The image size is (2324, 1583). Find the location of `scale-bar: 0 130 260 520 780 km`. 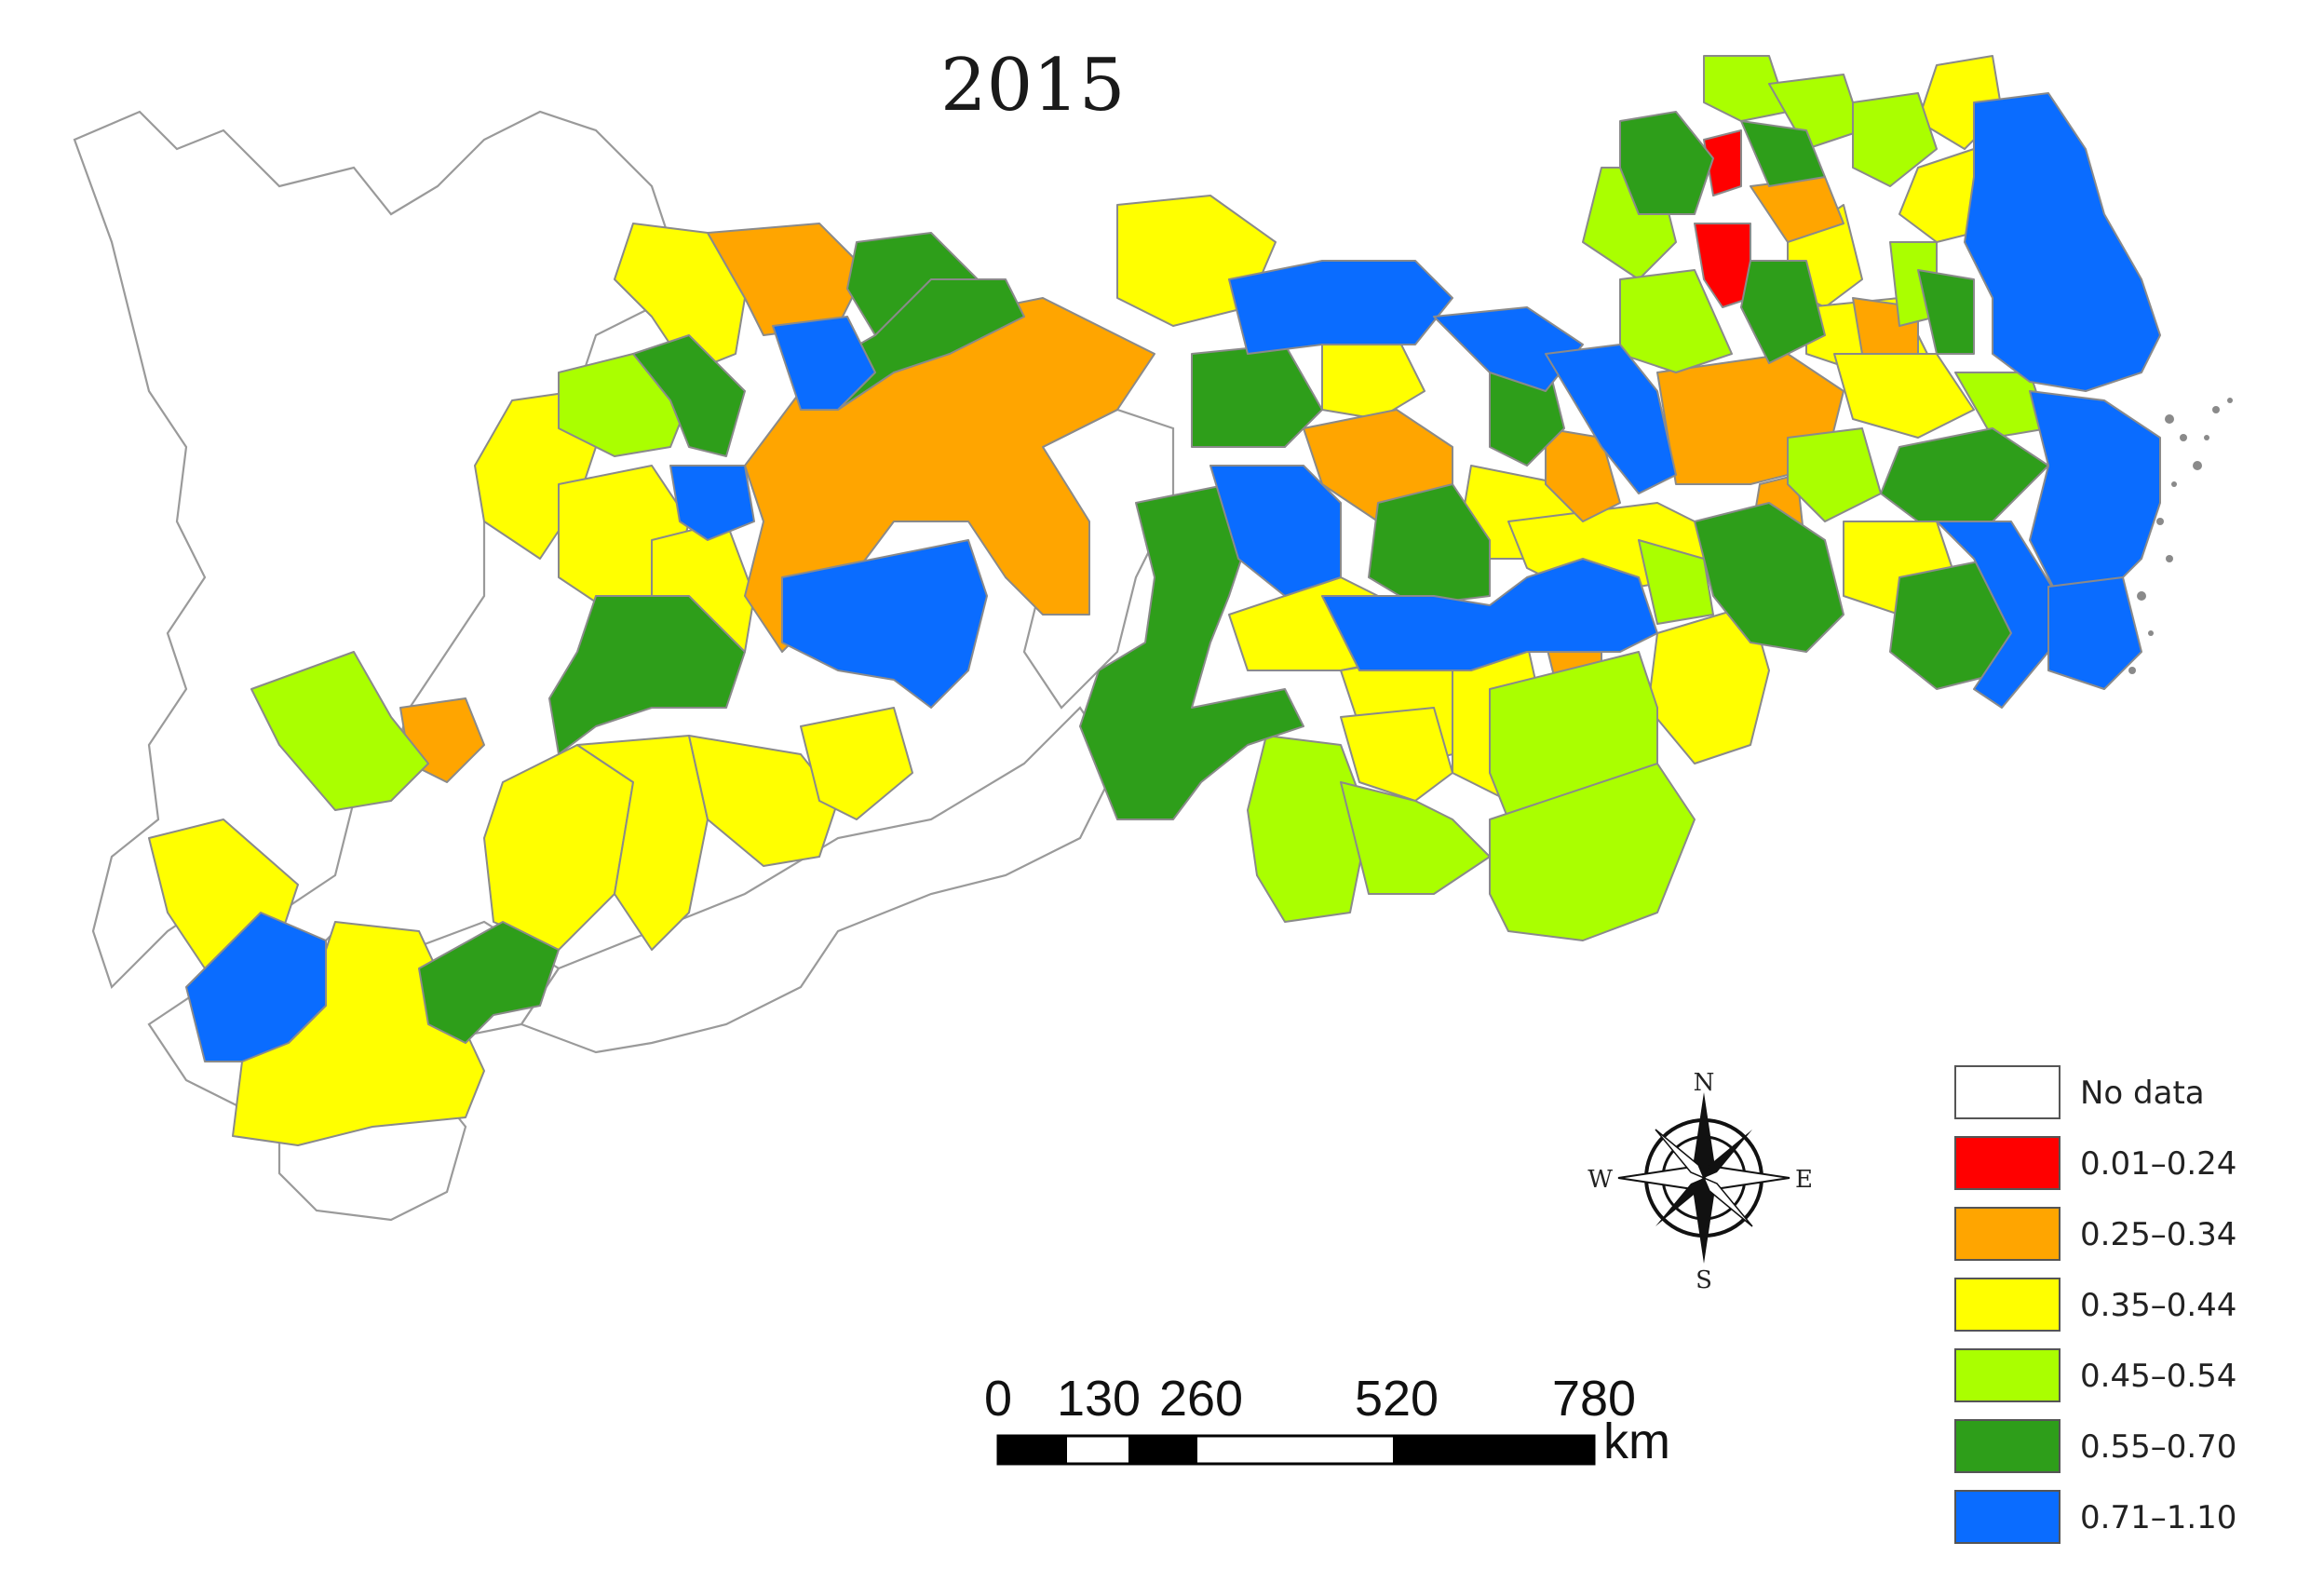

scale-bar: 0 130 260 520 780 km is located at coordinates (1327, 1420).